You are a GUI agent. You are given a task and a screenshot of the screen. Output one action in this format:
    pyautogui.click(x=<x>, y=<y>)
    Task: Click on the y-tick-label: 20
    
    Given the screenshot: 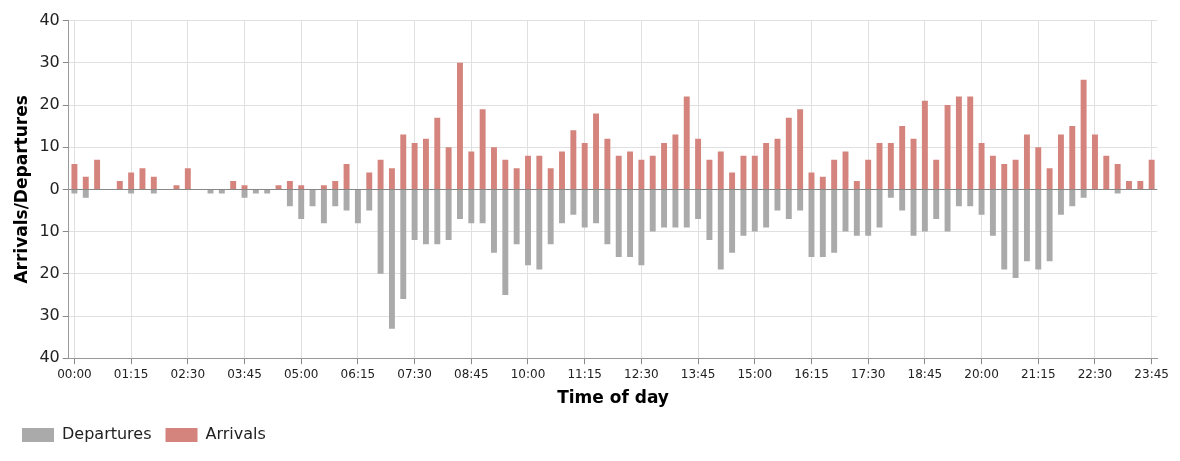 What is the action you would take?
    pyautogui.click(x=49, y=104)
    